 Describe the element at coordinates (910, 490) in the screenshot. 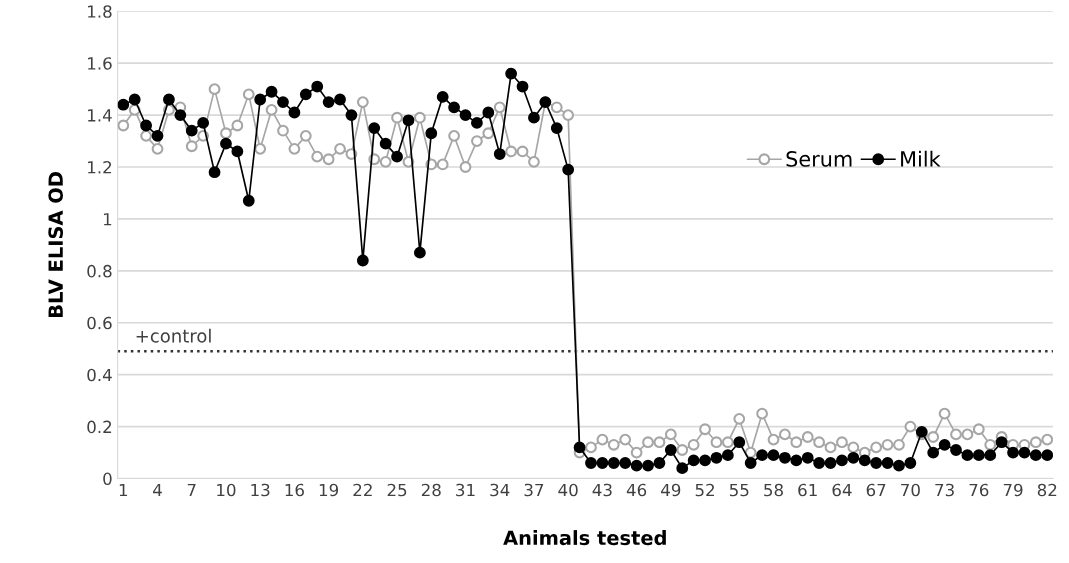

I see `x-tick-label: 70` at that location.